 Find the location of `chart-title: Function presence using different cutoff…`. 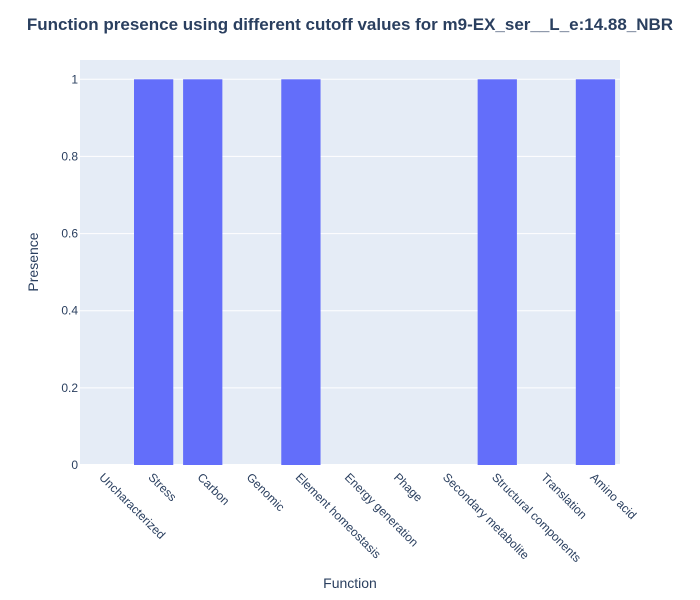

chart-title: Function presence using different cutoff… is located at coordinates (350, 24).